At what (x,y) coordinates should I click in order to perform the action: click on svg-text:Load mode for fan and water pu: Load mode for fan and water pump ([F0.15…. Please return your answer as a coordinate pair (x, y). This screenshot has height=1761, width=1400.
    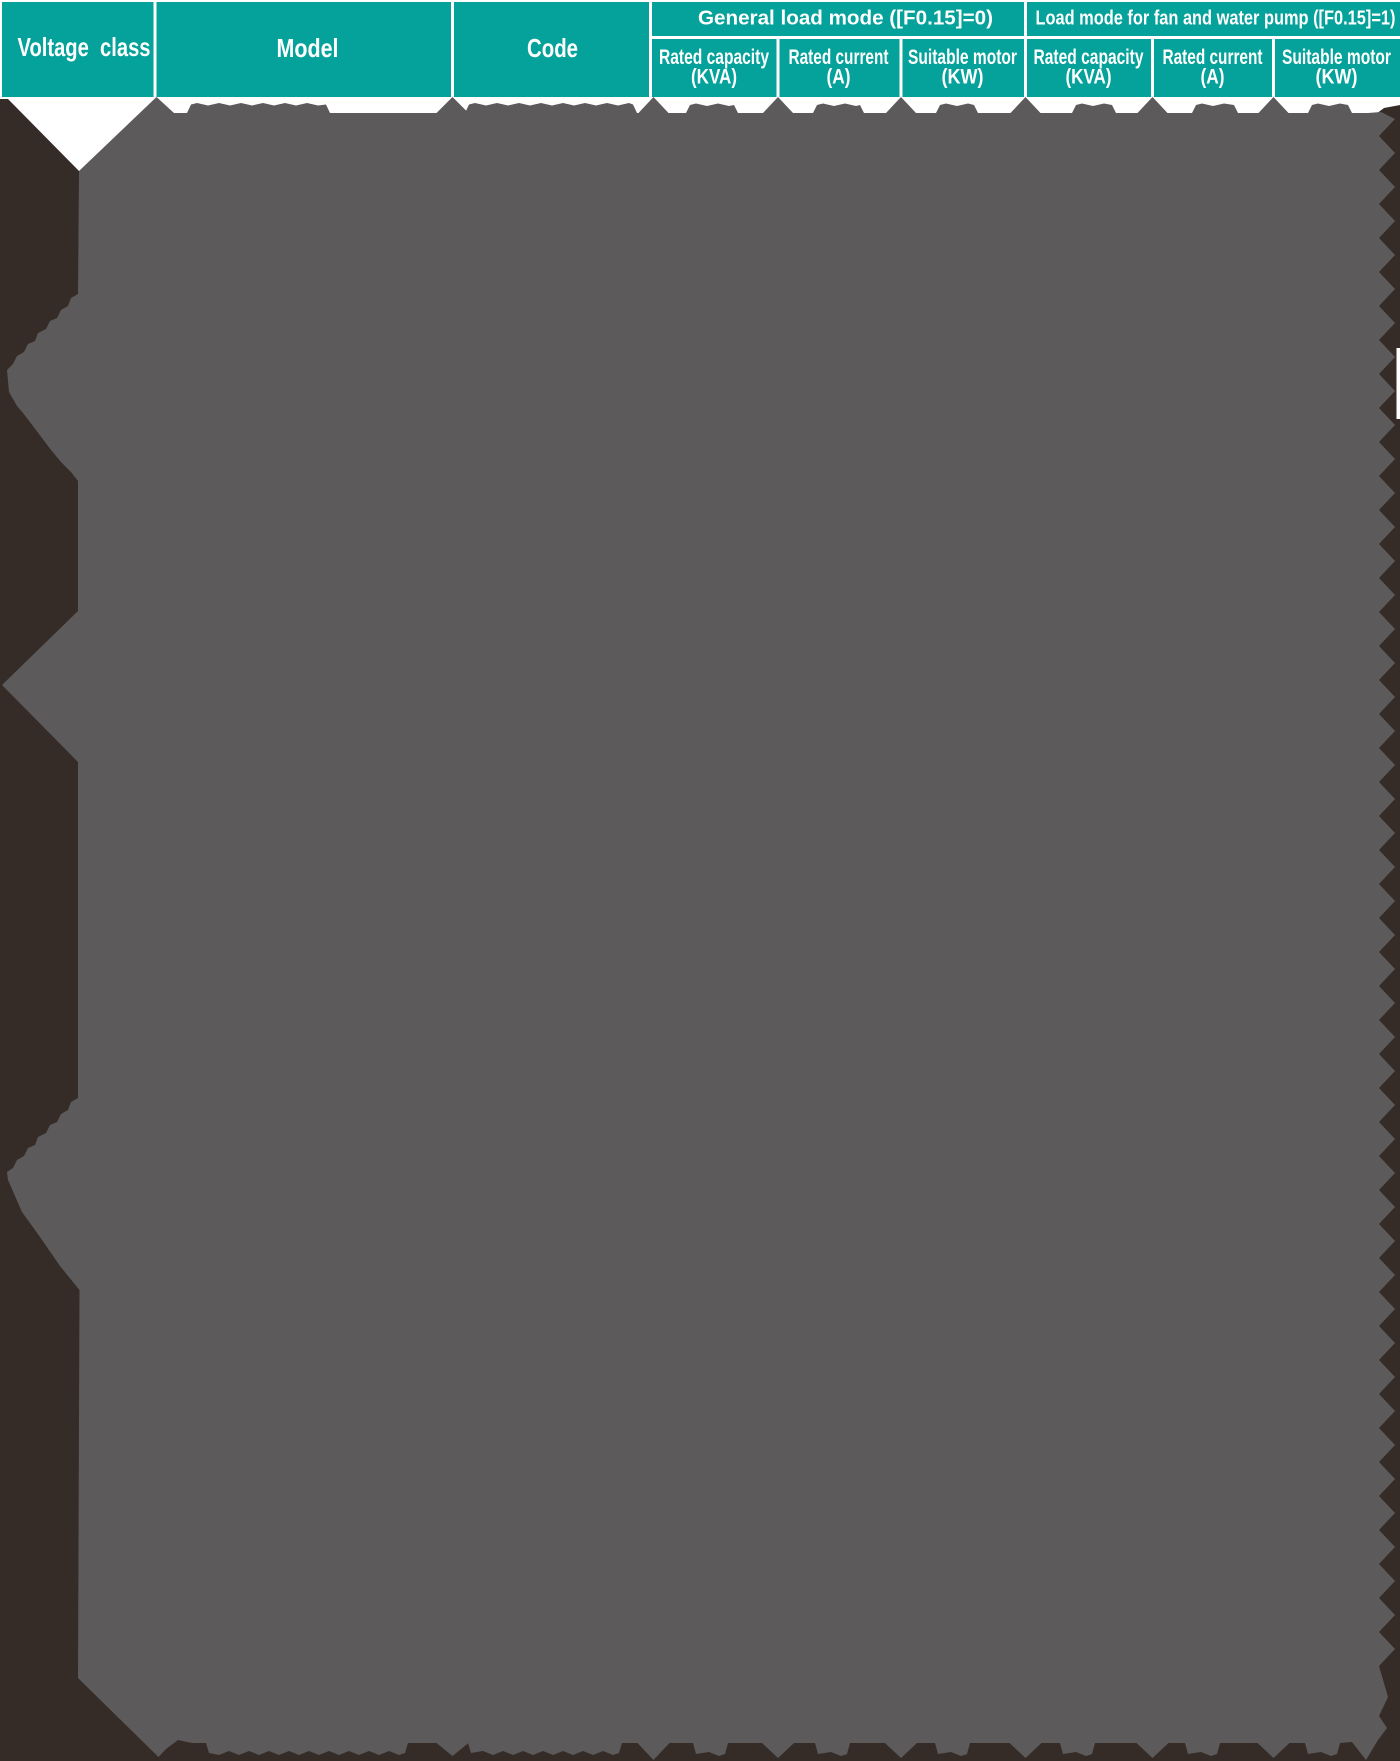
    Looking at the image, I should click on (1216, 19).